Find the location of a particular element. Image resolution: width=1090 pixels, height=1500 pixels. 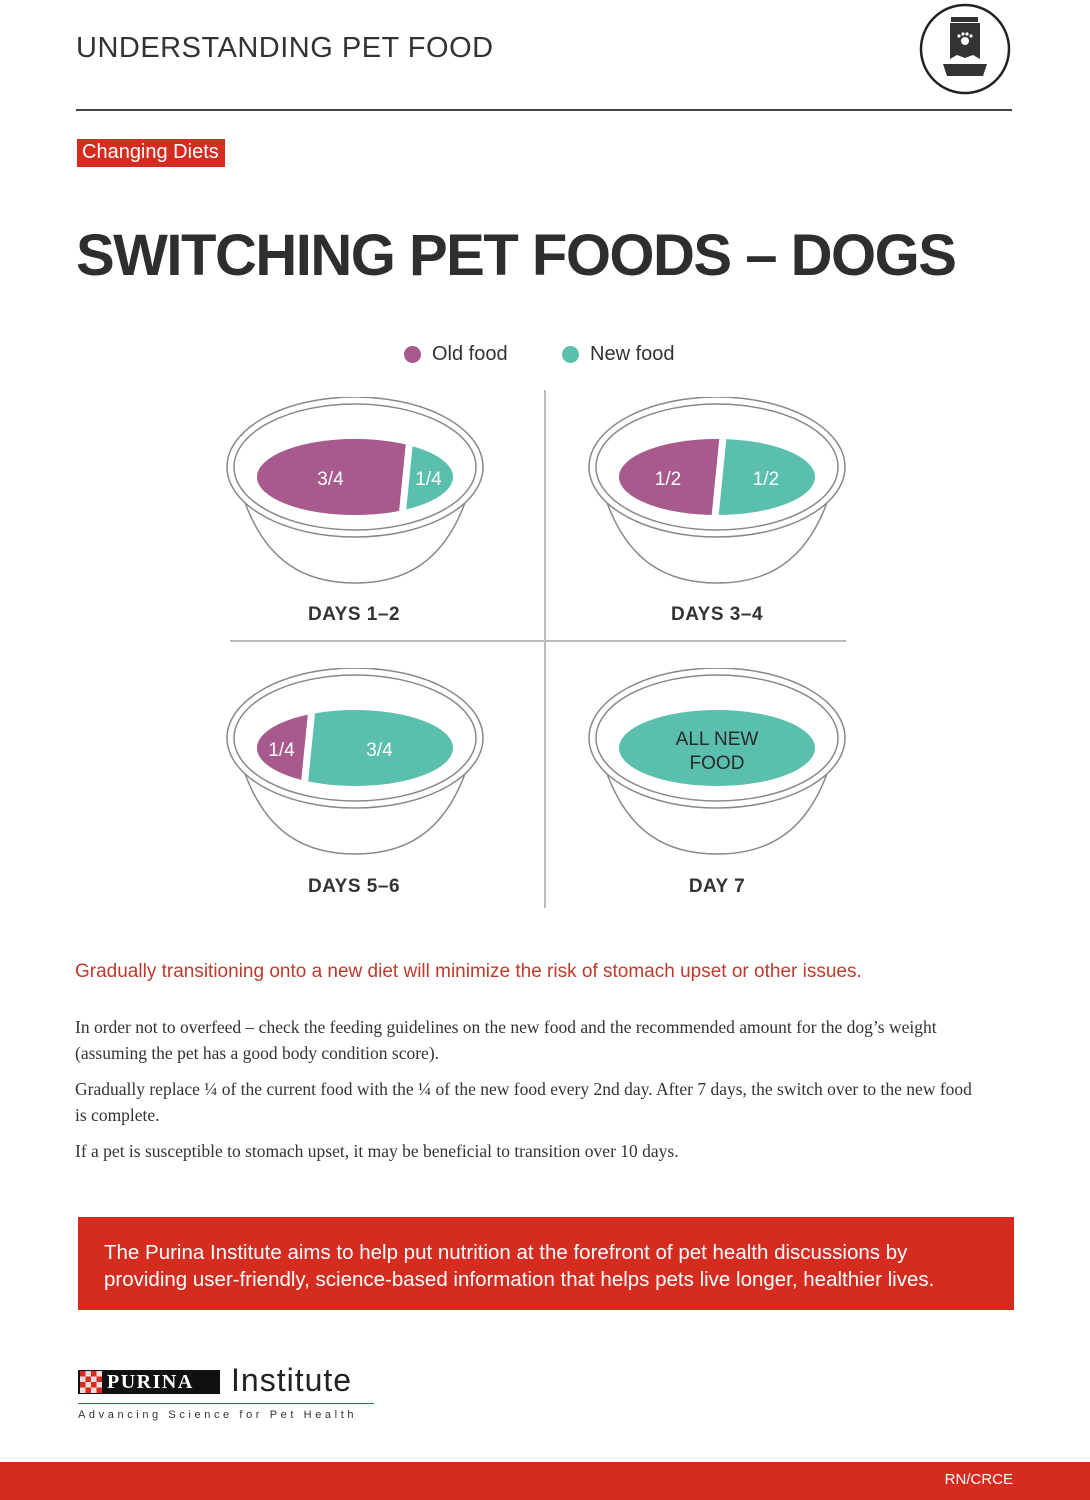

grid-divider-horizontal is located at coordinates (538, 641).